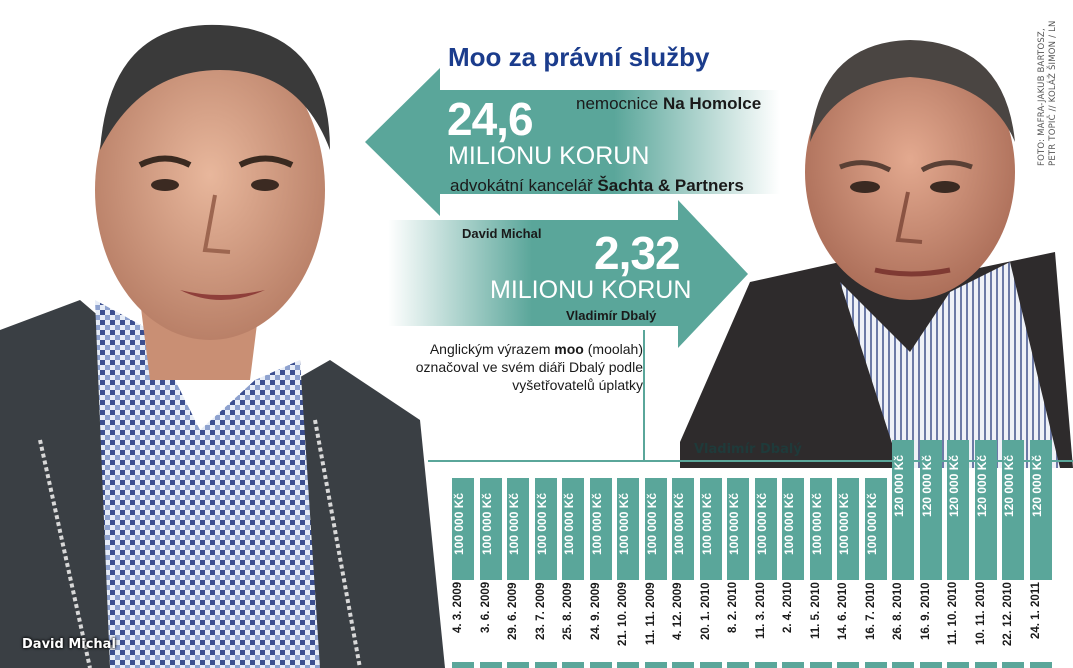 The height and width of the screenshot is (668, 1073). Describe the element at coordinates (637, 253) in the screenshot. I see `flow-bottom-amount: 2,32` at that location.